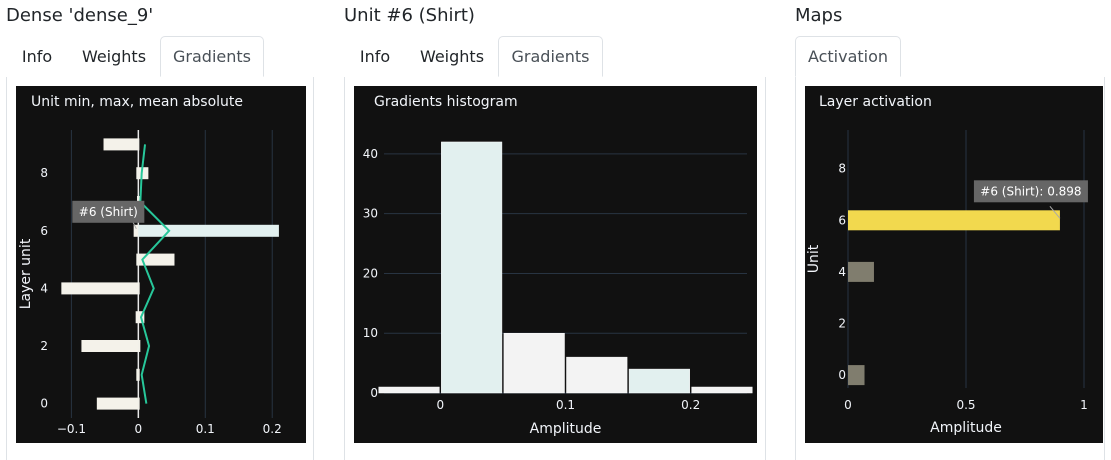  What do you see at coordinates (80, 15) in the screenshot?
I see `panel-title: Dense 'dense_9'` at bounding box center [80, 15].